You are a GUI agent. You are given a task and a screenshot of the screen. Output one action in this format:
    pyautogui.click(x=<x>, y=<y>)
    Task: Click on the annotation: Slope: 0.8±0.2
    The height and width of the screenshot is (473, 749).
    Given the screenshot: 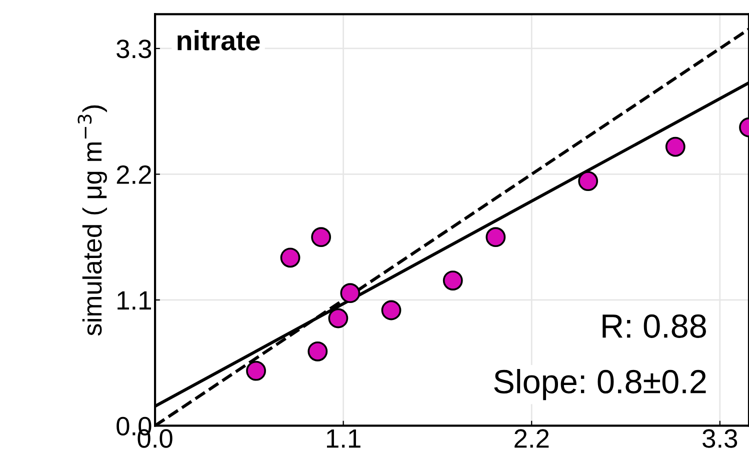 What is the action you would take?
    pyautogui.click(x=600, y=384)
    